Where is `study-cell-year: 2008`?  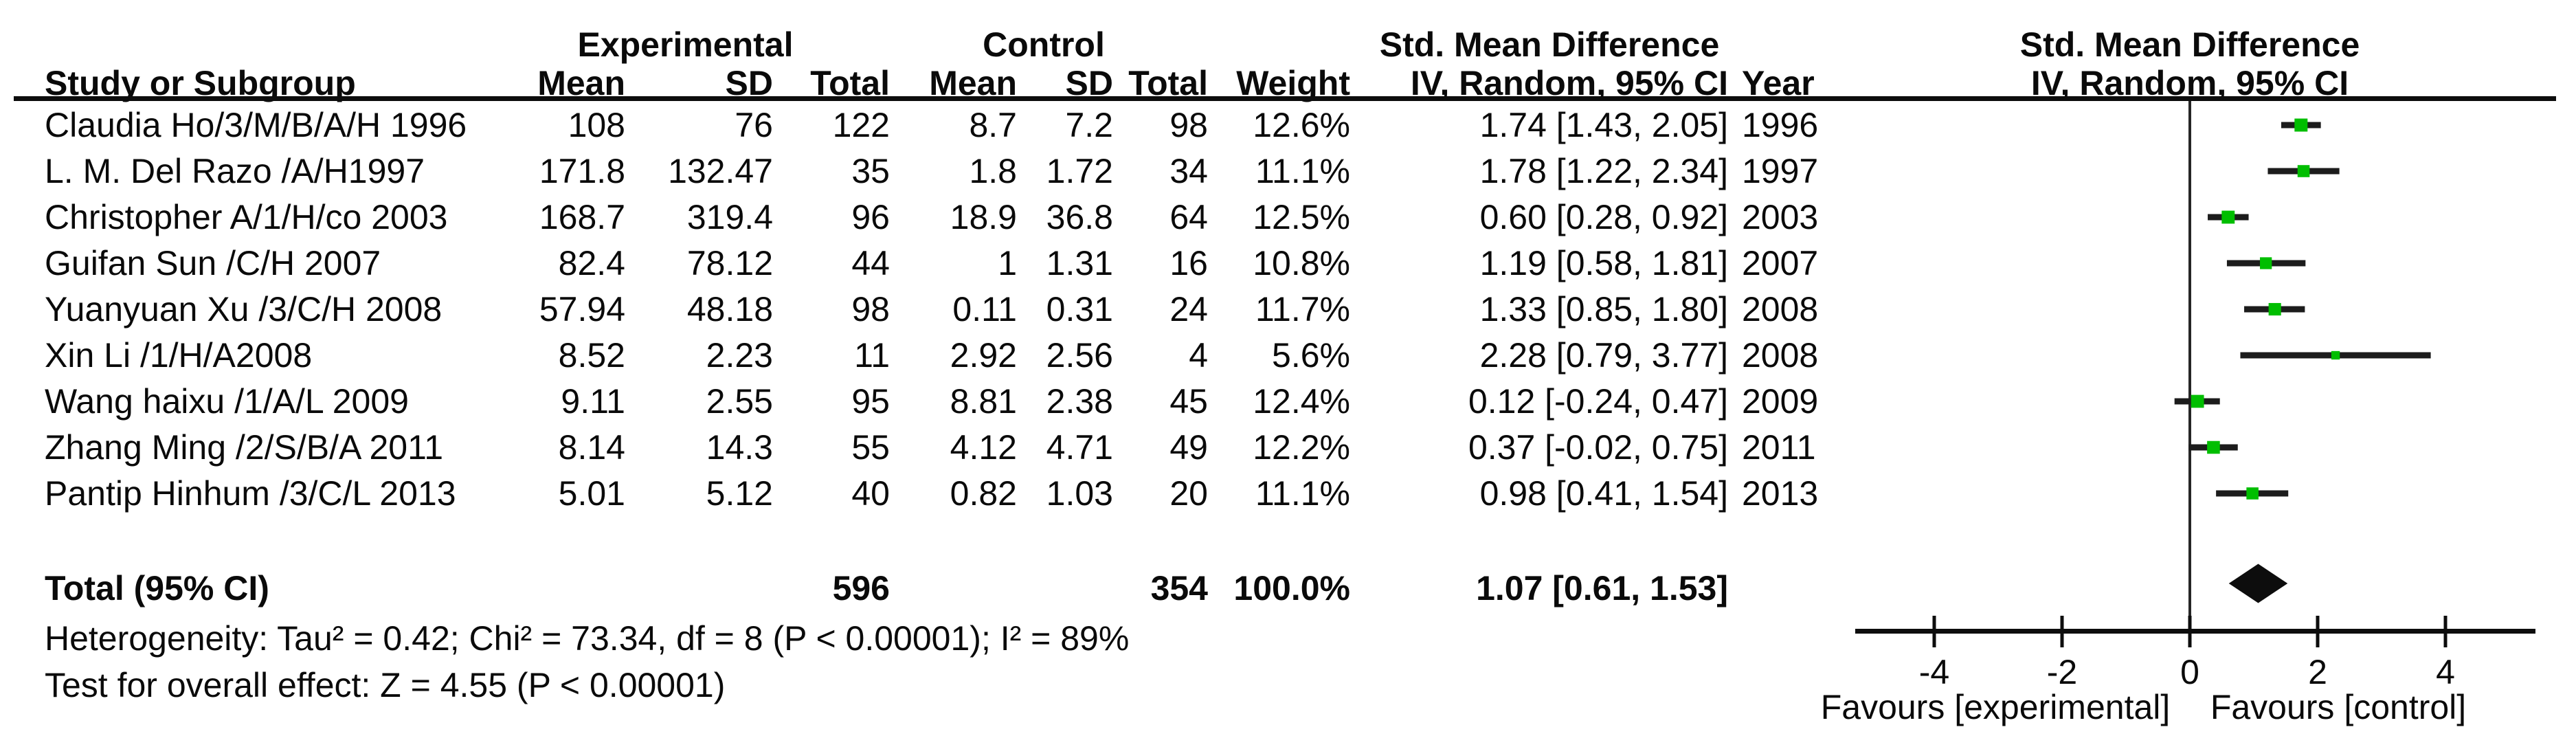
study-cell-year: 2008 is located at coordinates (1780, 355).